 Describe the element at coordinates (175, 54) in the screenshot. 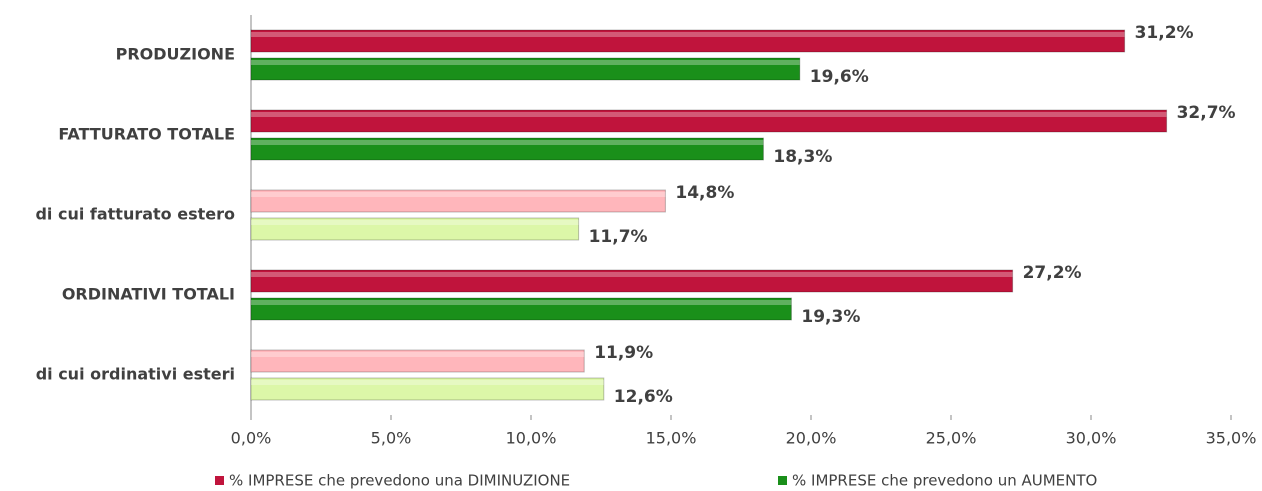

I see `category-label: PRODUZIONE` at that location.